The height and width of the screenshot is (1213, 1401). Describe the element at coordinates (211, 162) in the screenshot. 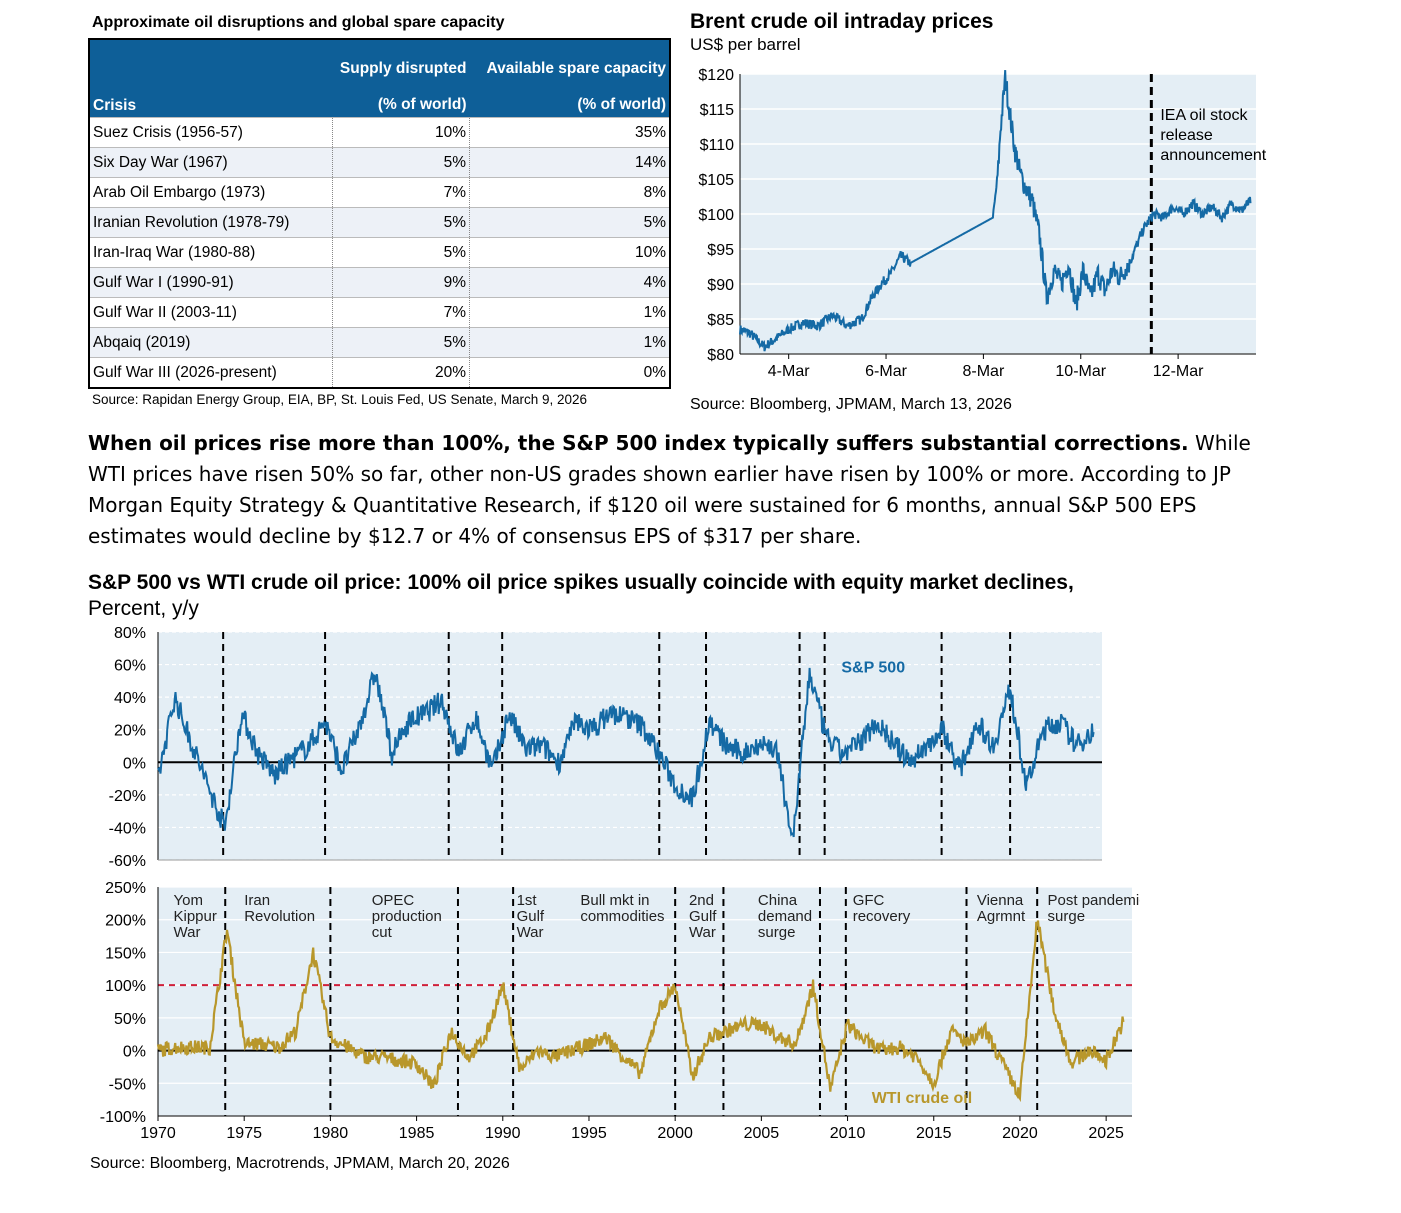

I see `crisis-cell: Six Day War (1967)` at that location.